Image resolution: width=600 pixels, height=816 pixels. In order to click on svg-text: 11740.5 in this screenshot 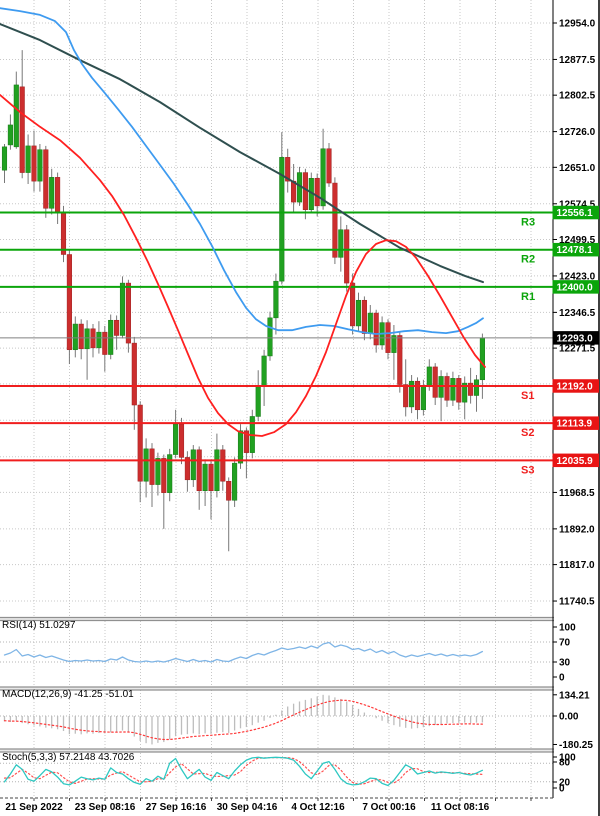, I will do `click(577, 602)`.